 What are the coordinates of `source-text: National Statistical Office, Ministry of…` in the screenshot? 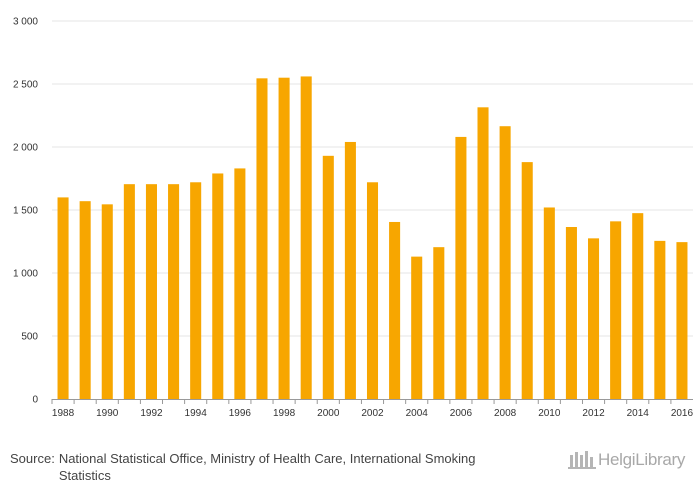 It's located at (267, 467).